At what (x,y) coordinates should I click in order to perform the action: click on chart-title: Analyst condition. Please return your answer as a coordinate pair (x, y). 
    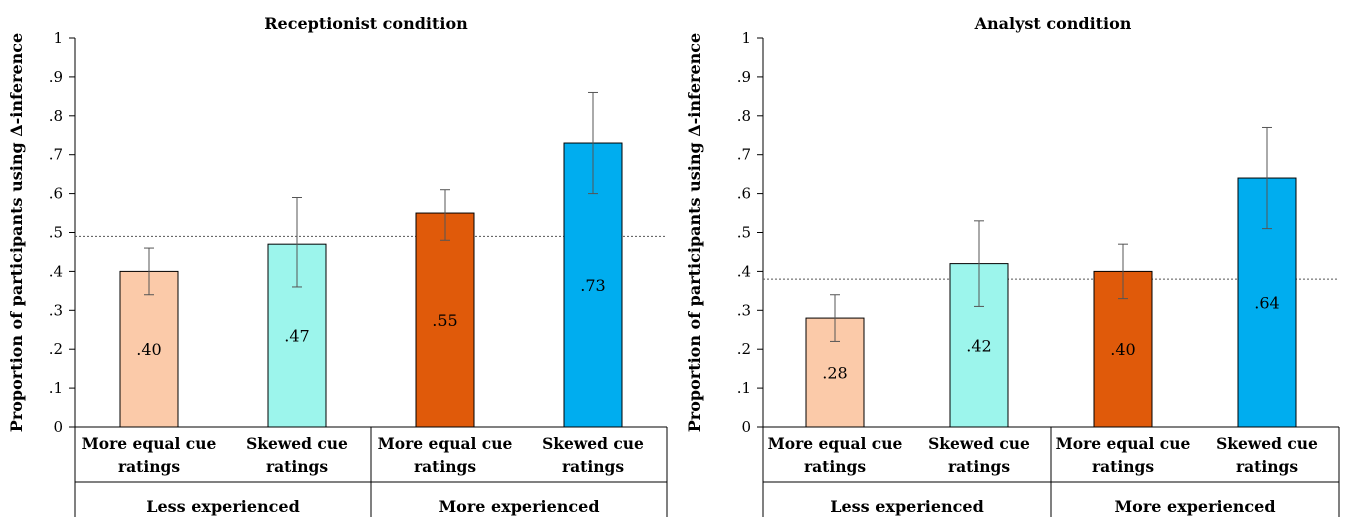
    Looking at the image, I should click on (1053, 23).